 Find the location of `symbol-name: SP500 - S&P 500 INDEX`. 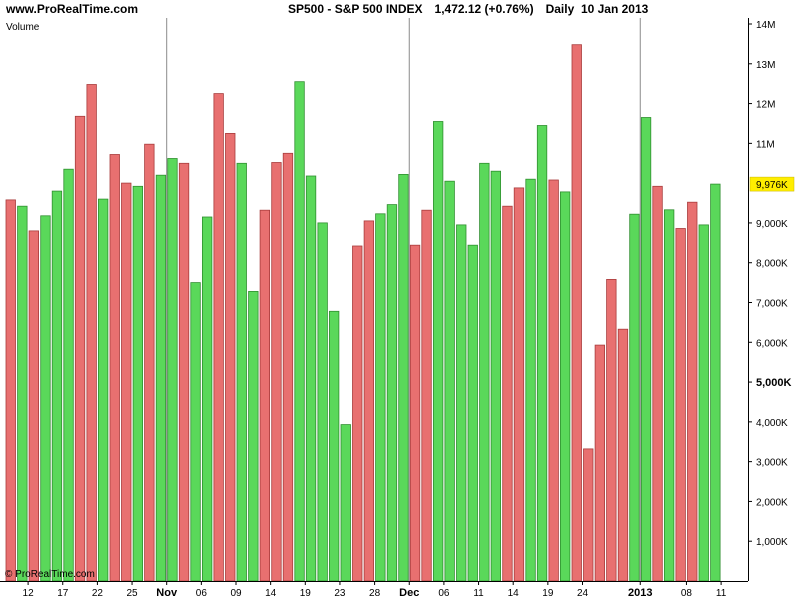

symbol-name: SP500 - S&P 500 INDEX is located at coordinates (355, 9).